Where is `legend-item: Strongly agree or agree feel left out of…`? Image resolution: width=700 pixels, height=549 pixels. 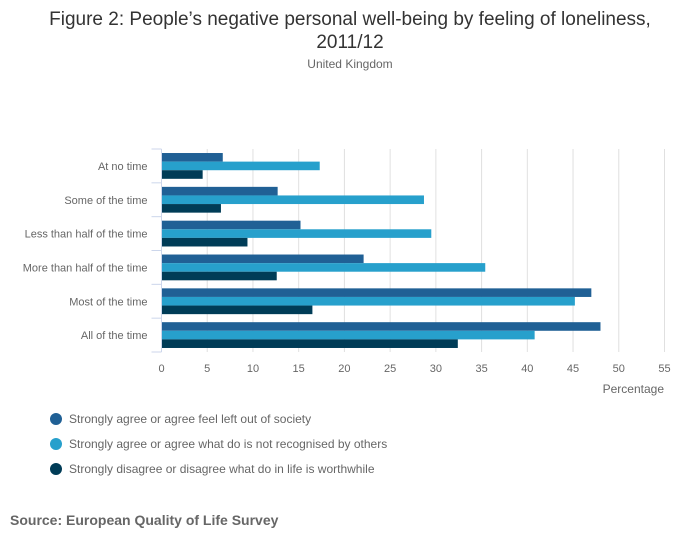 legend-item: Strongly agree or agree feel left out of… is located at coordinates (218, 418).